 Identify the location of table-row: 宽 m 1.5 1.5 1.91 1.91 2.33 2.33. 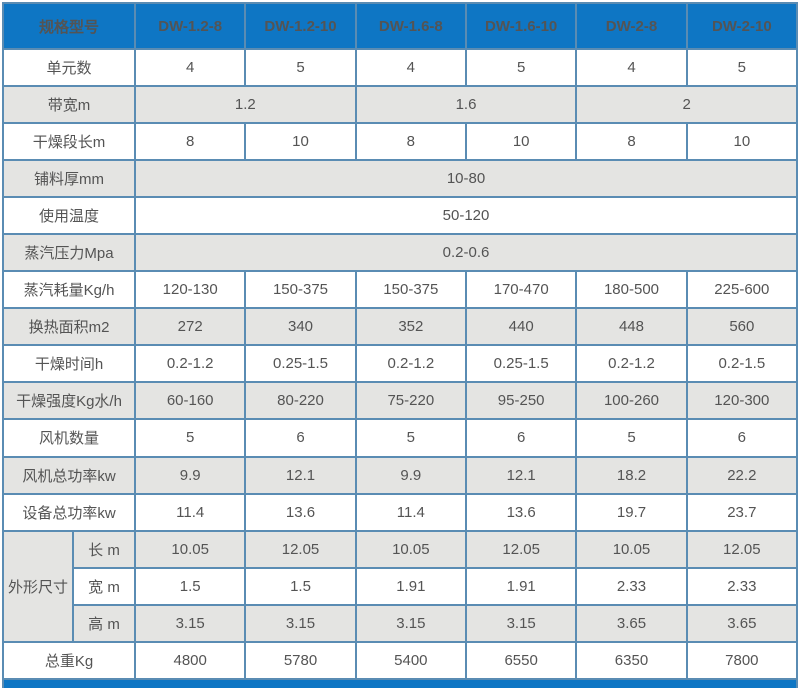
(401, 586).